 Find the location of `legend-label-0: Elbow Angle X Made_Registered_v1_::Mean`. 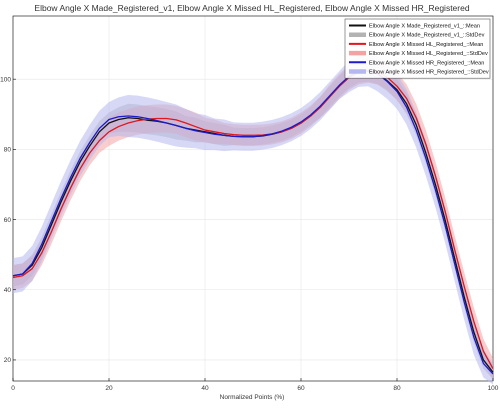

legend-label-0: Elbow Angle X Made_Registered_v1_::Mean is located at coordinates (424, 27).